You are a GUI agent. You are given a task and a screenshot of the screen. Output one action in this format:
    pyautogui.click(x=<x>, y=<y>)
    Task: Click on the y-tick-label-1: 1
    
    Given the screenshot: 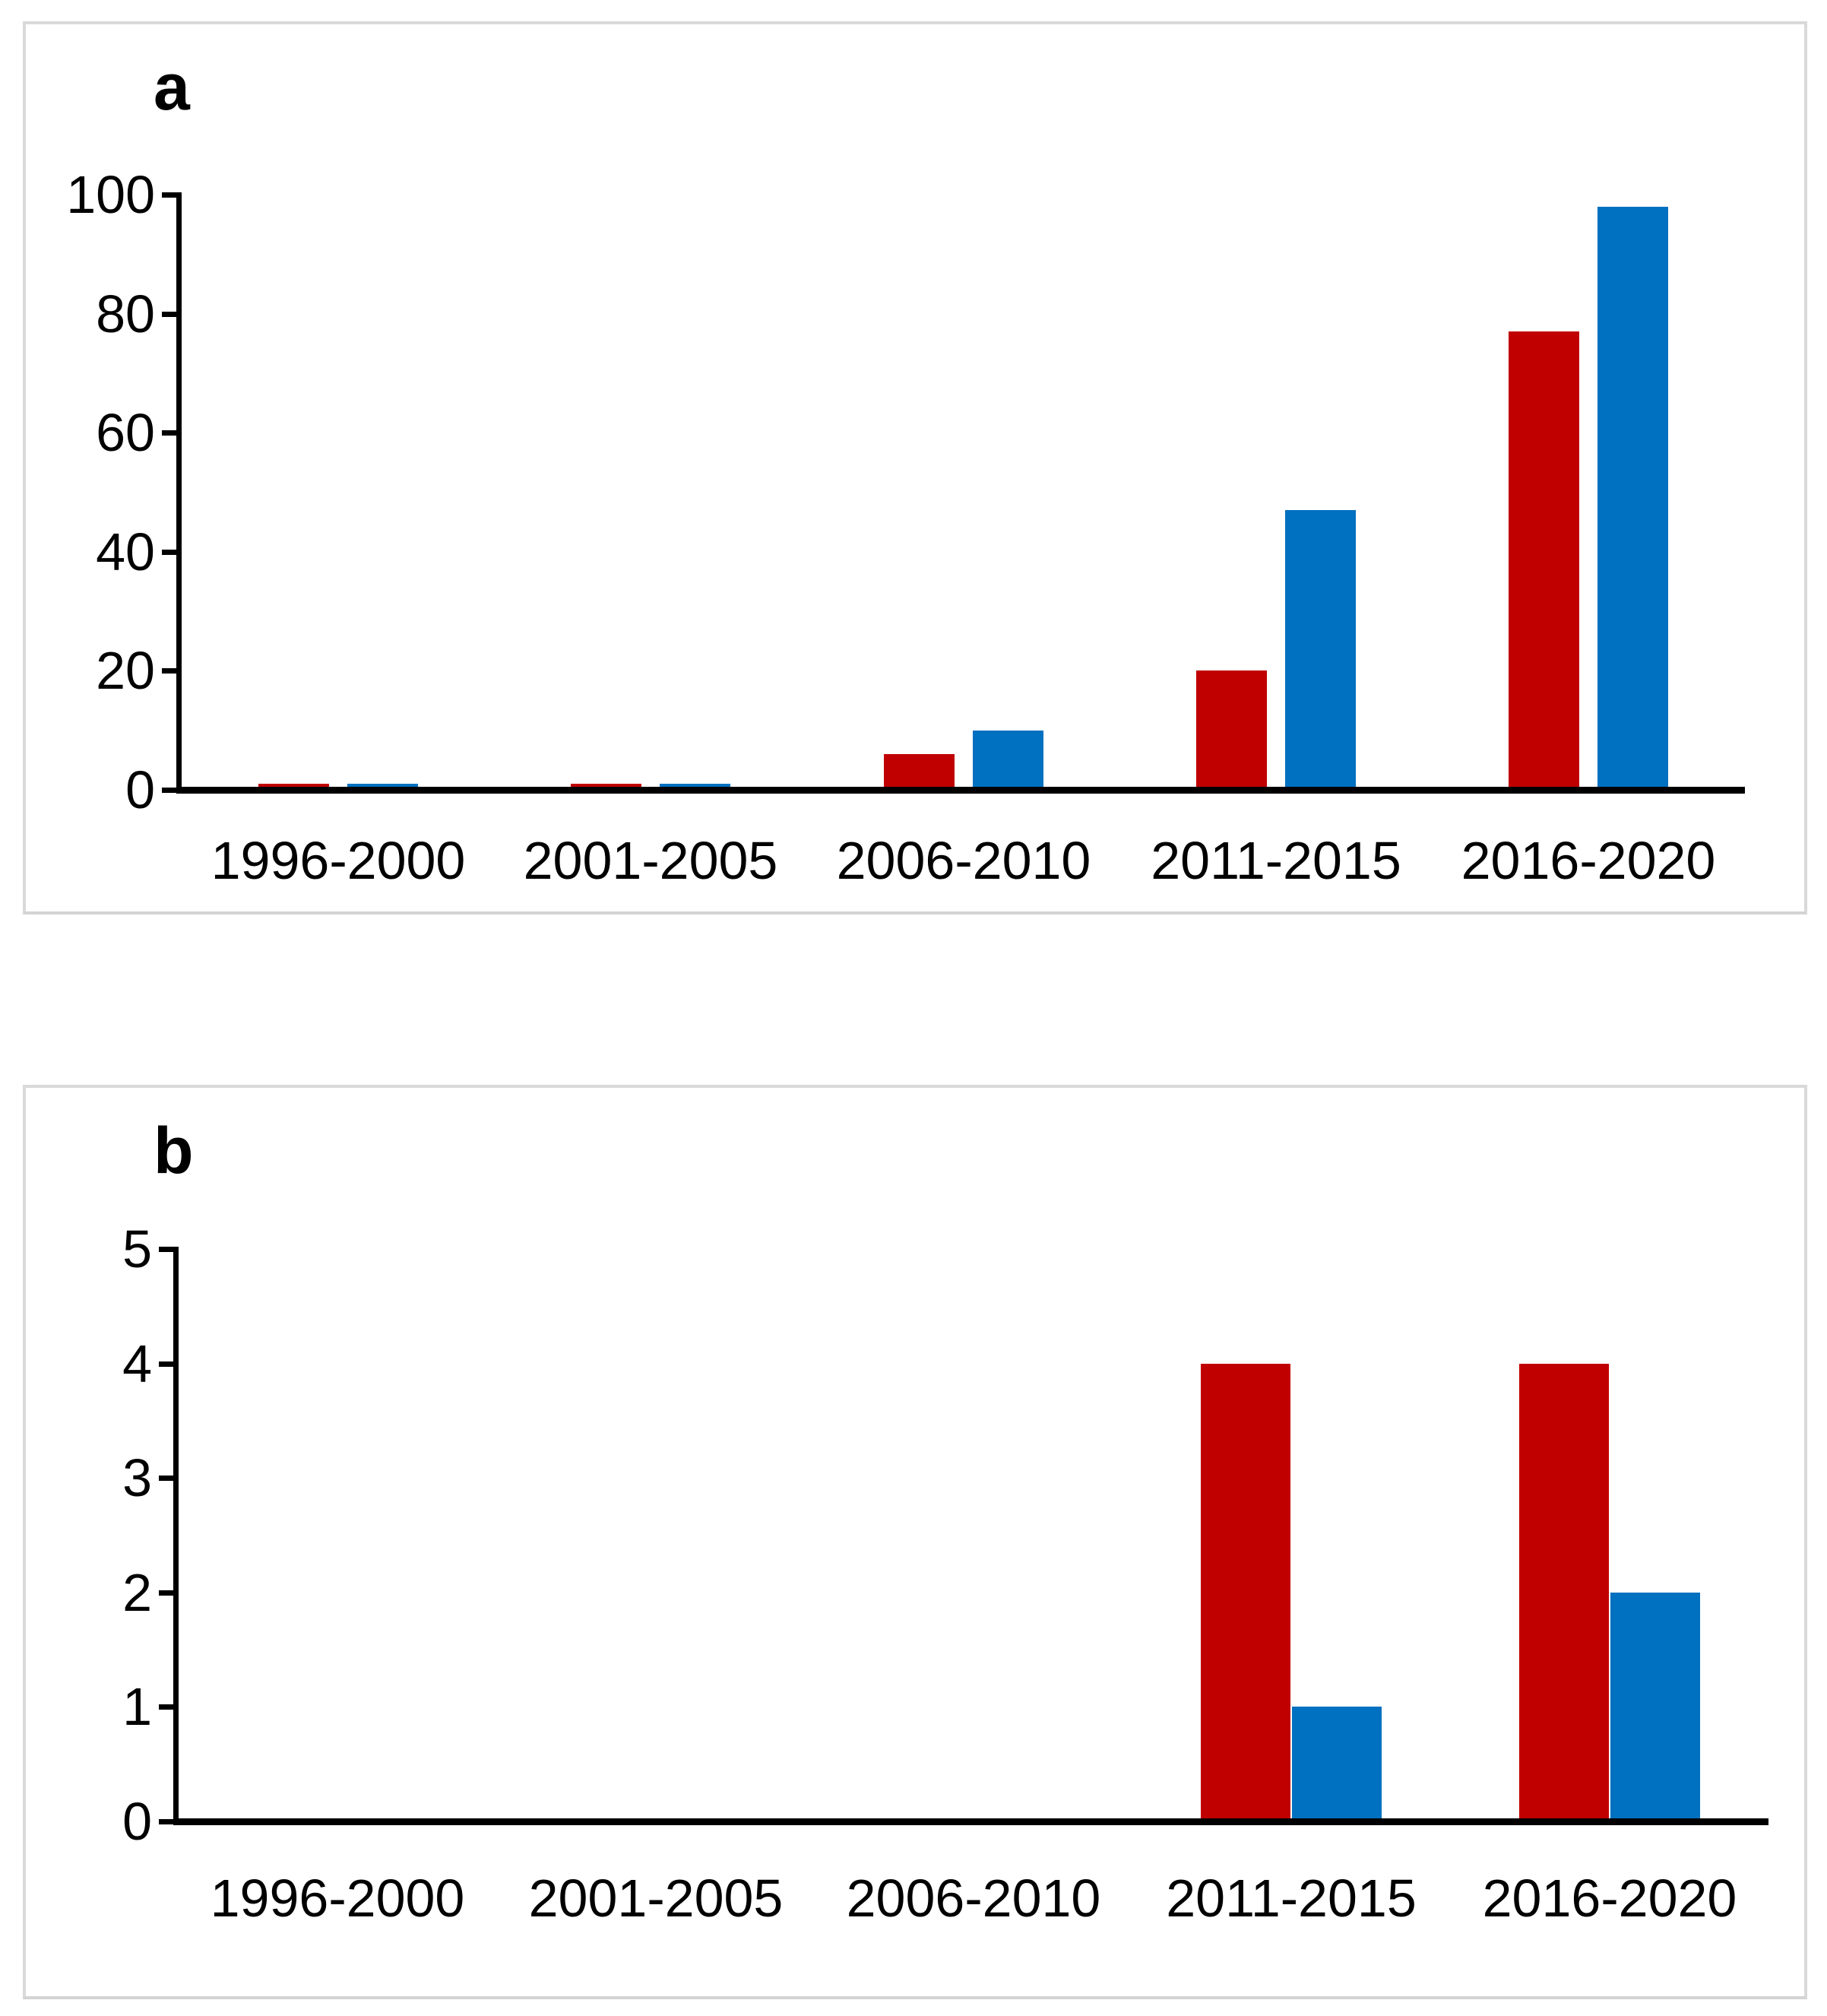 What is the action you would take?
    pyautogui.click(x=137, y=1707)
    